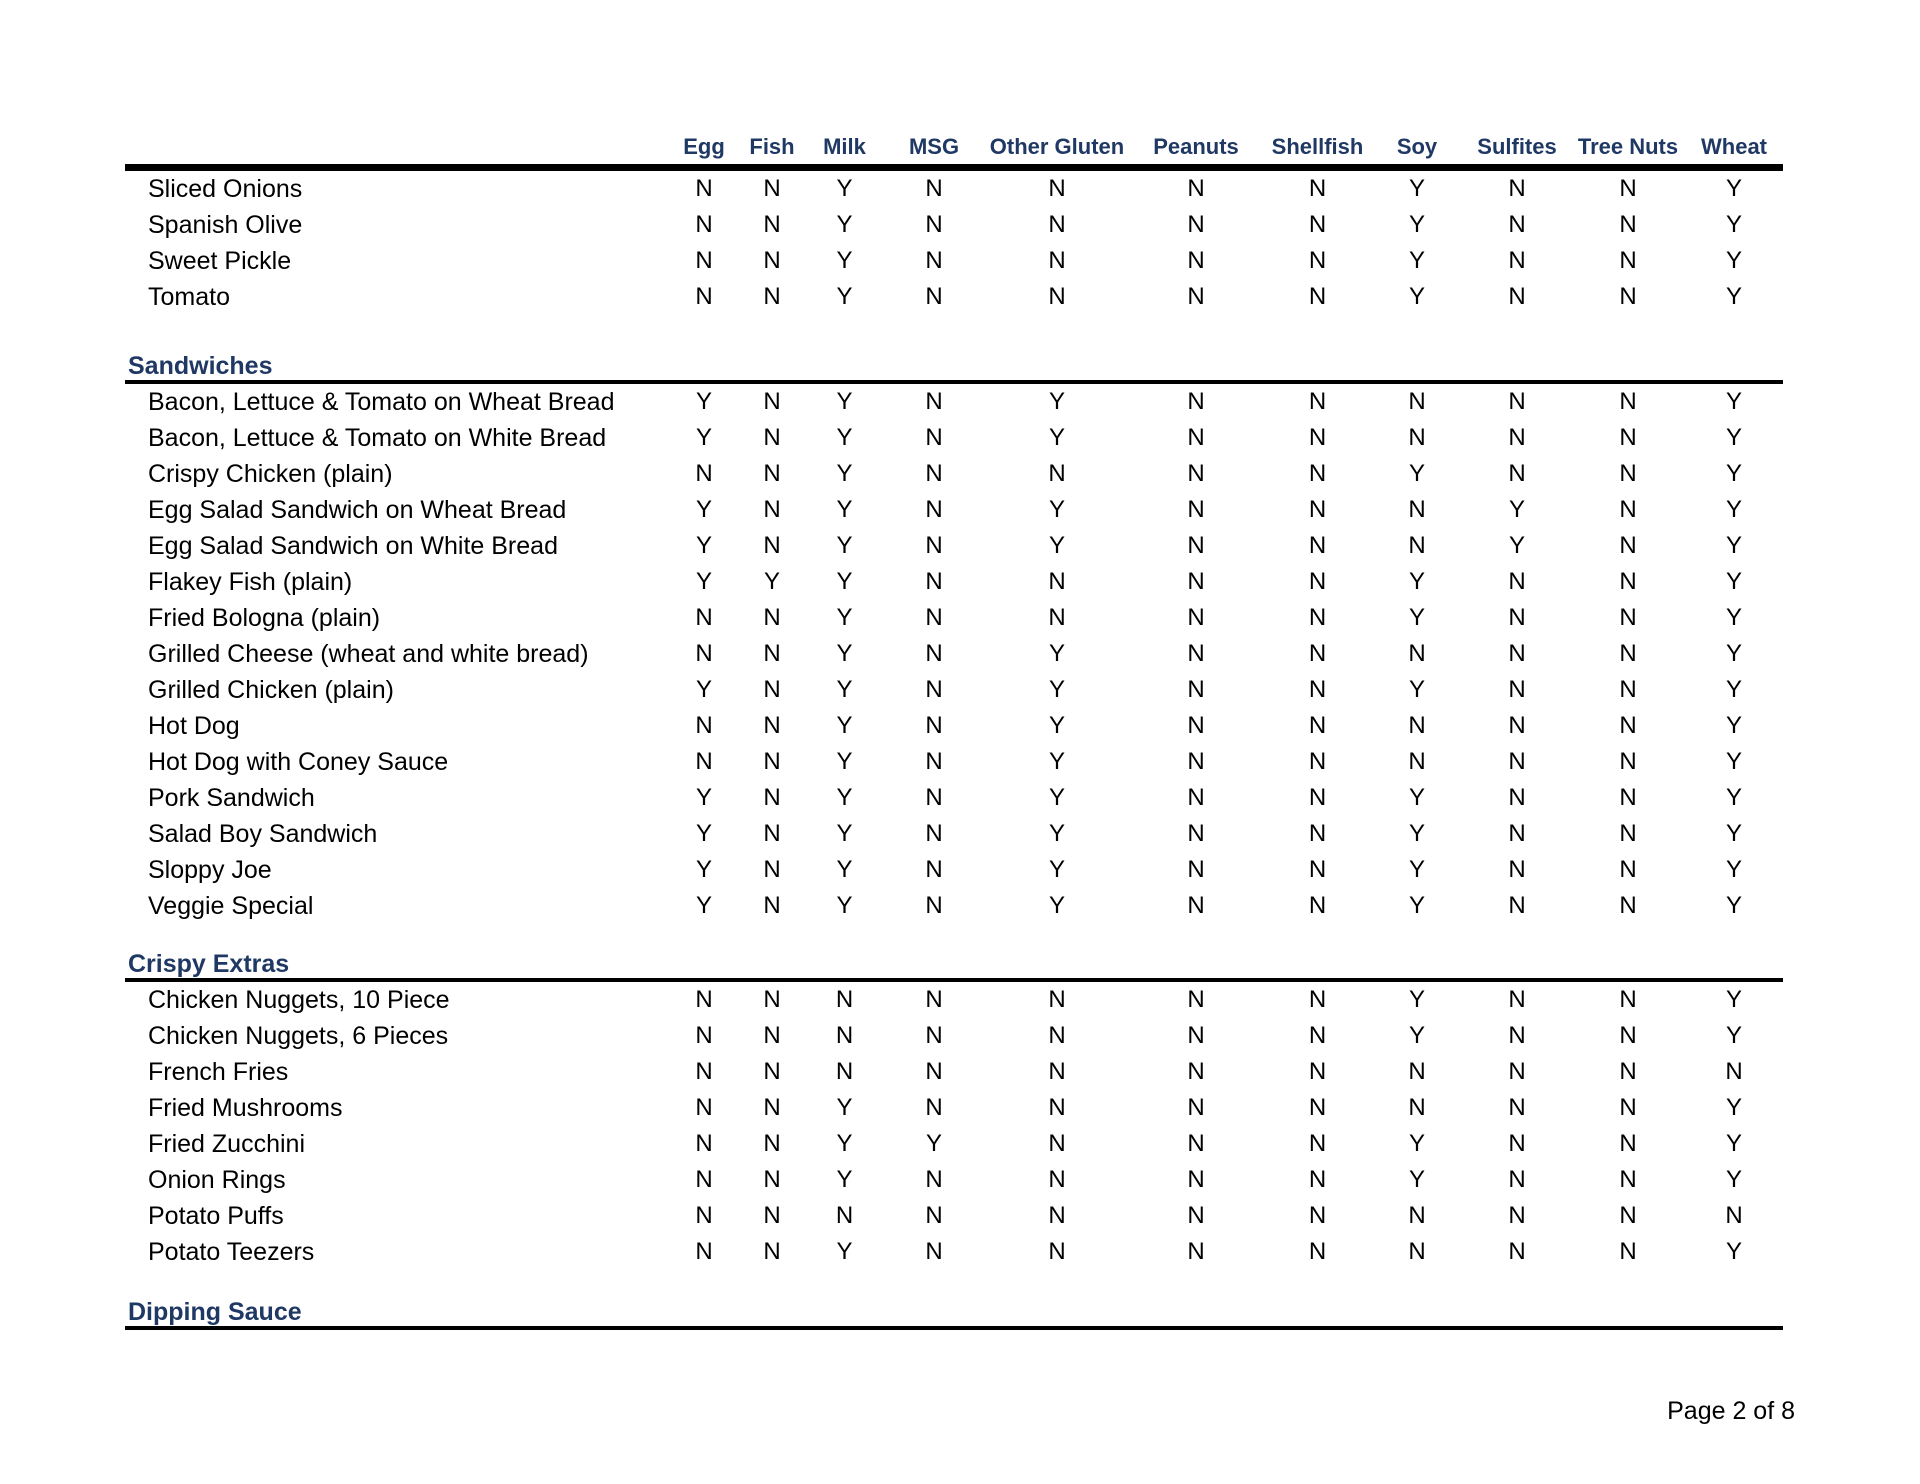  What do you see at coordinates (954, 1036) in the screenshot?
I see `table-row: Chicken Nuggets, 6 Pieces N N N N N N N Y N N Y` at bounding box center [954, 1036].